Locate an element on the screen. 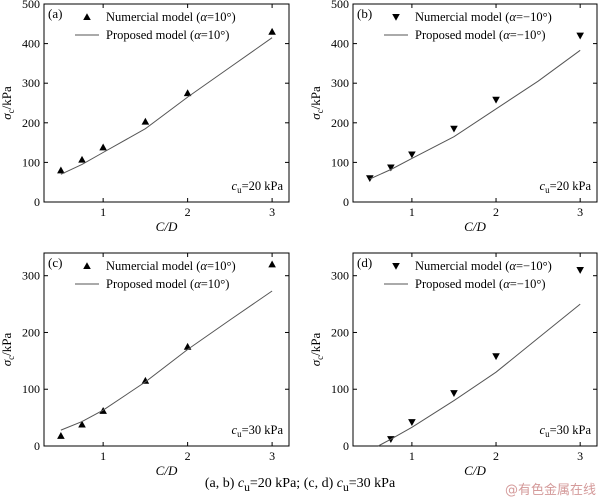 The width and height of the screenshot is (600, 498). condition-annotation: cu=30 kPa is located at coordinates (258, 431).